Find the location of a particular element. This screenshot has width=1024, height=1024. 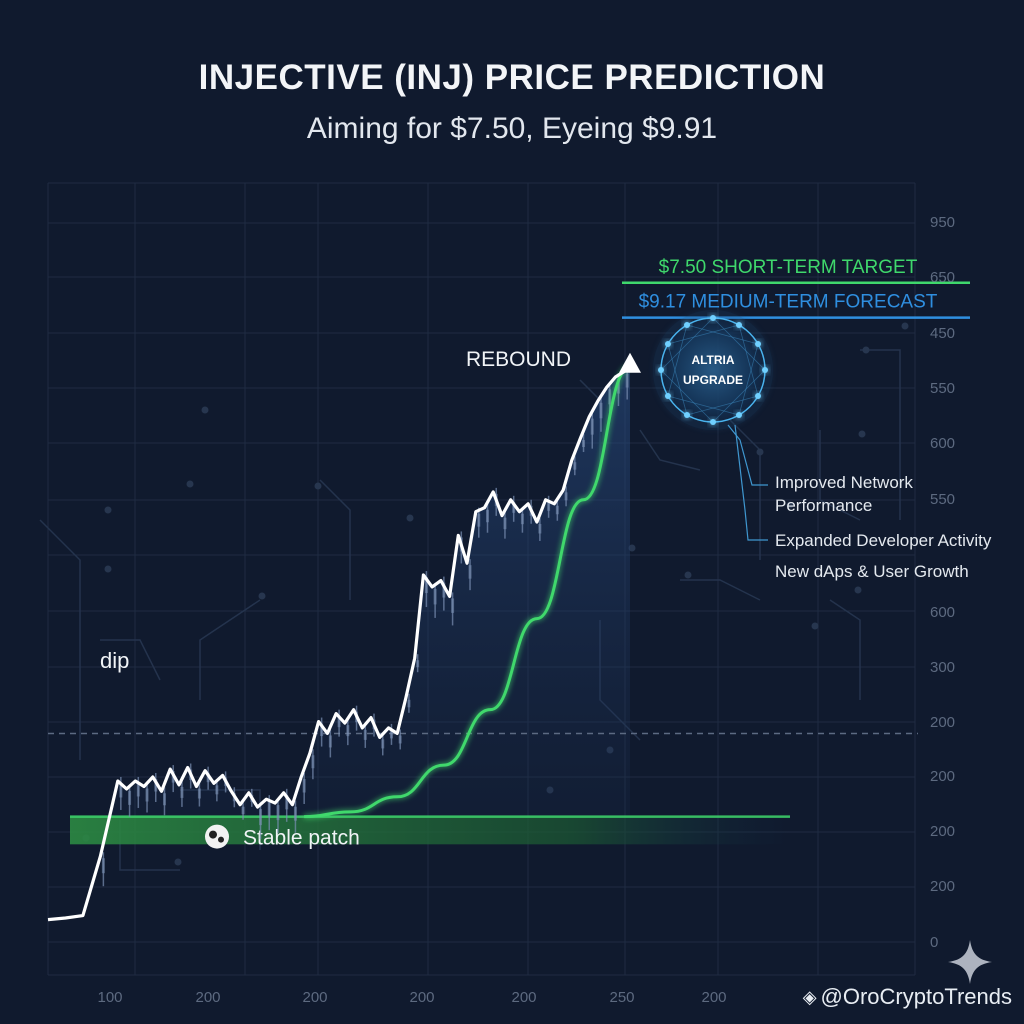

stable-patch-band is located at coordinates (430, 830).